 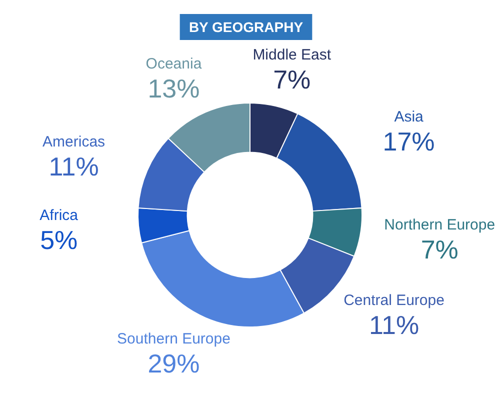 I want to click on slice-label: Oceania, so click(x=174, y=63).